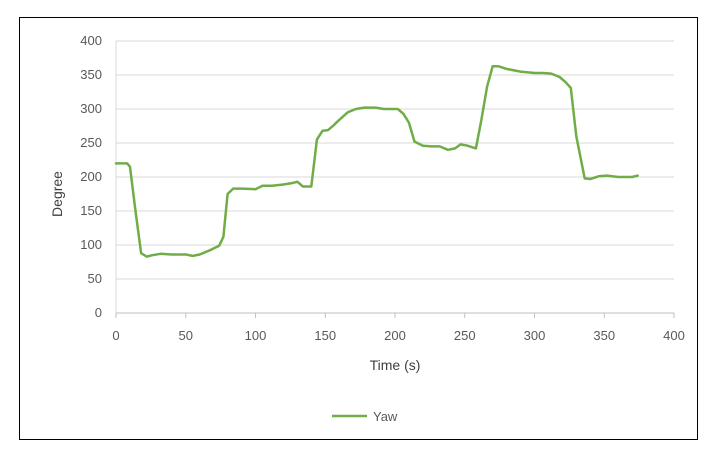  What do you see at coordinates (57, 194) in the screenshot?
I see `y-axis-title: Degree` at bounding box center [57, 194].